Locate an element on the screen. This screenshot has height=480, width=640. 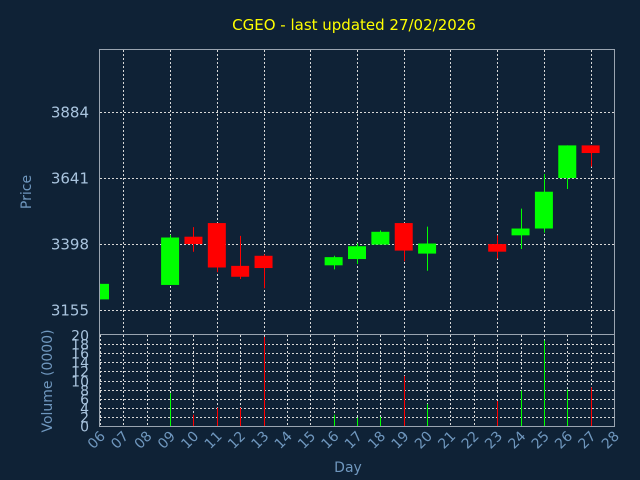
volume-tick-label: 16 is located at coordinates (80, 355).